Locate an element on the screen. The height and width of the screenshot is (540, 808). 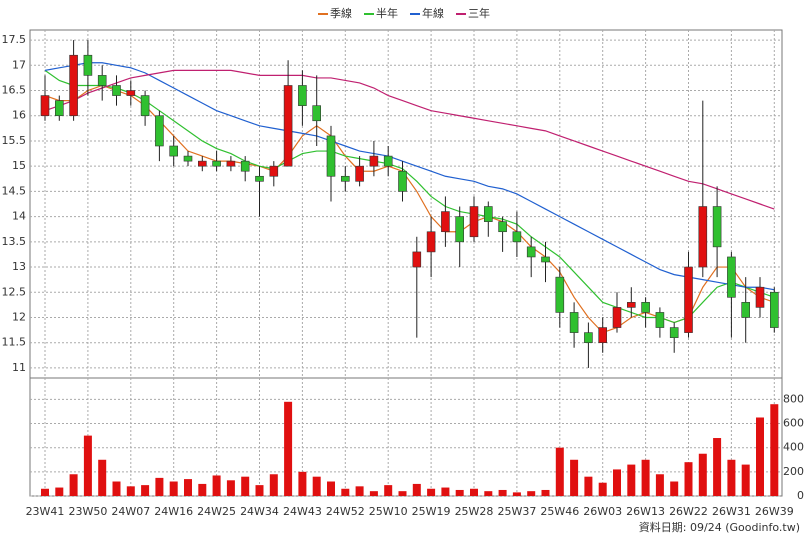
volume-tick-label: 200 is located at coordinates (793, 471).